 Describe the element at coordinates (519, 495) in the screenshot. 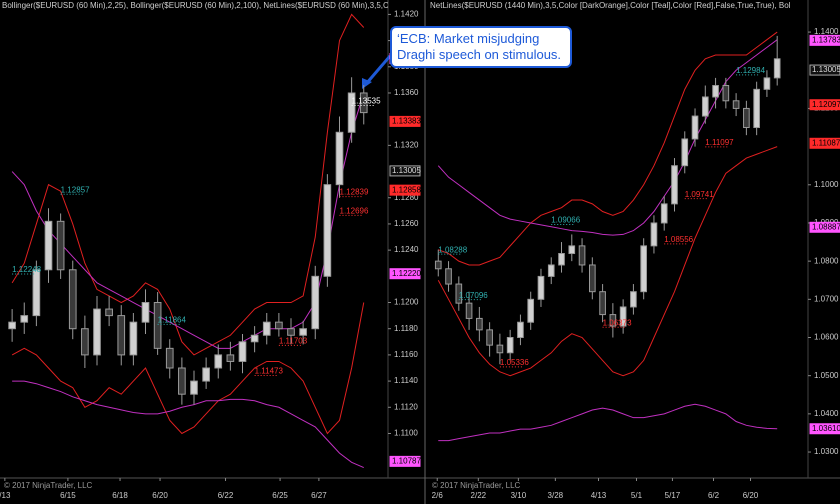

I see `x-tick-label: 3/10` at that location.